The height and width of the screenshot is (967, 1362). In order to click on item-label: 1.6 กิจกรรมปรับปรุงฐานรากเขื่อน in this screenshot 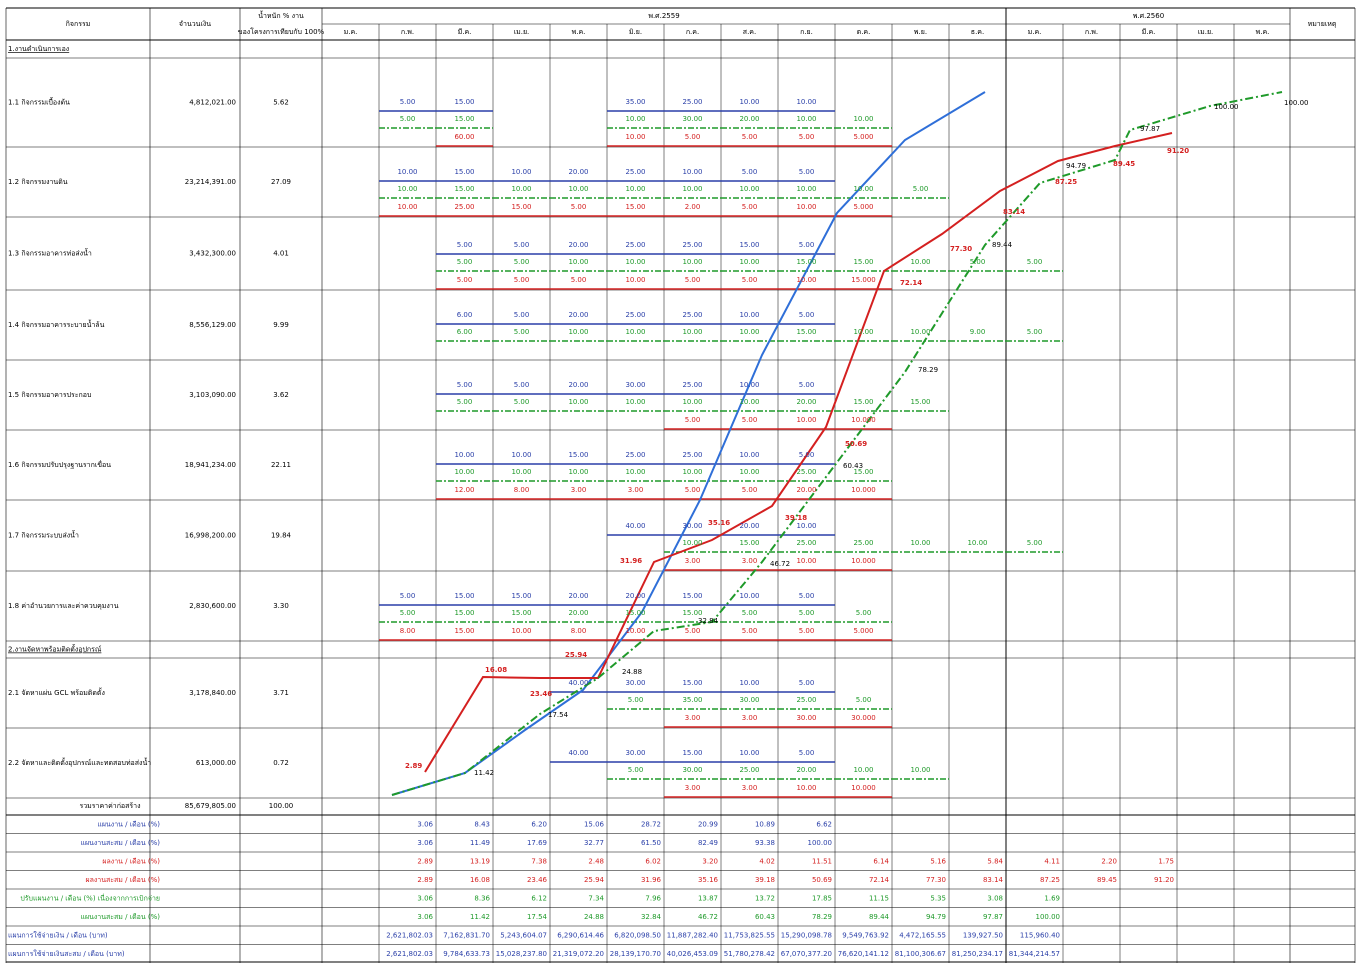, I will do `click(59, 464)`.